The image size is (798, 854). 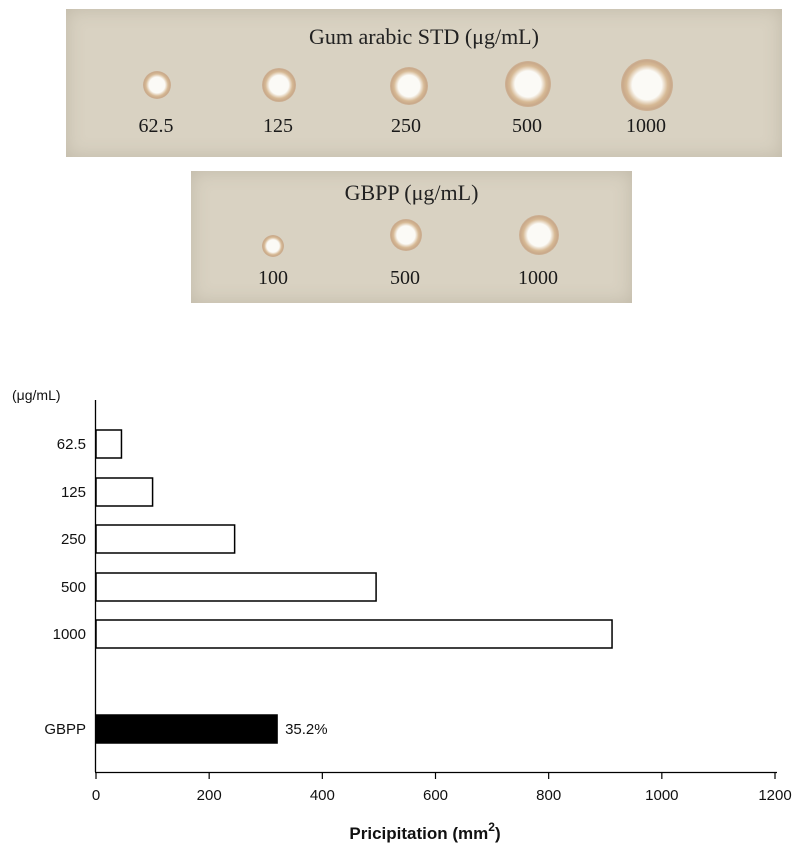 I want to click on x-axis-title-close: ), so click(x=498, y=833).